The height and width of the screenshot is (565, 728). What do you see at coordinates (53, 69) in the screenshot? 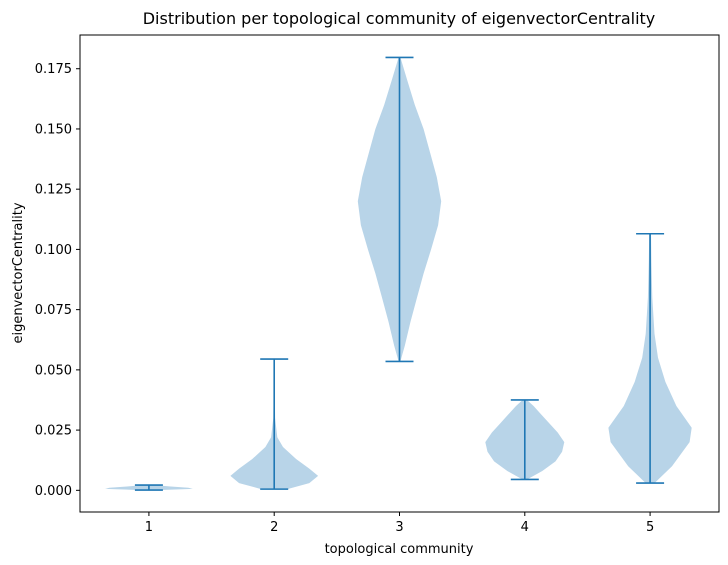
I see `y-tick-label: 0.175` at bounding box center [53, 69].